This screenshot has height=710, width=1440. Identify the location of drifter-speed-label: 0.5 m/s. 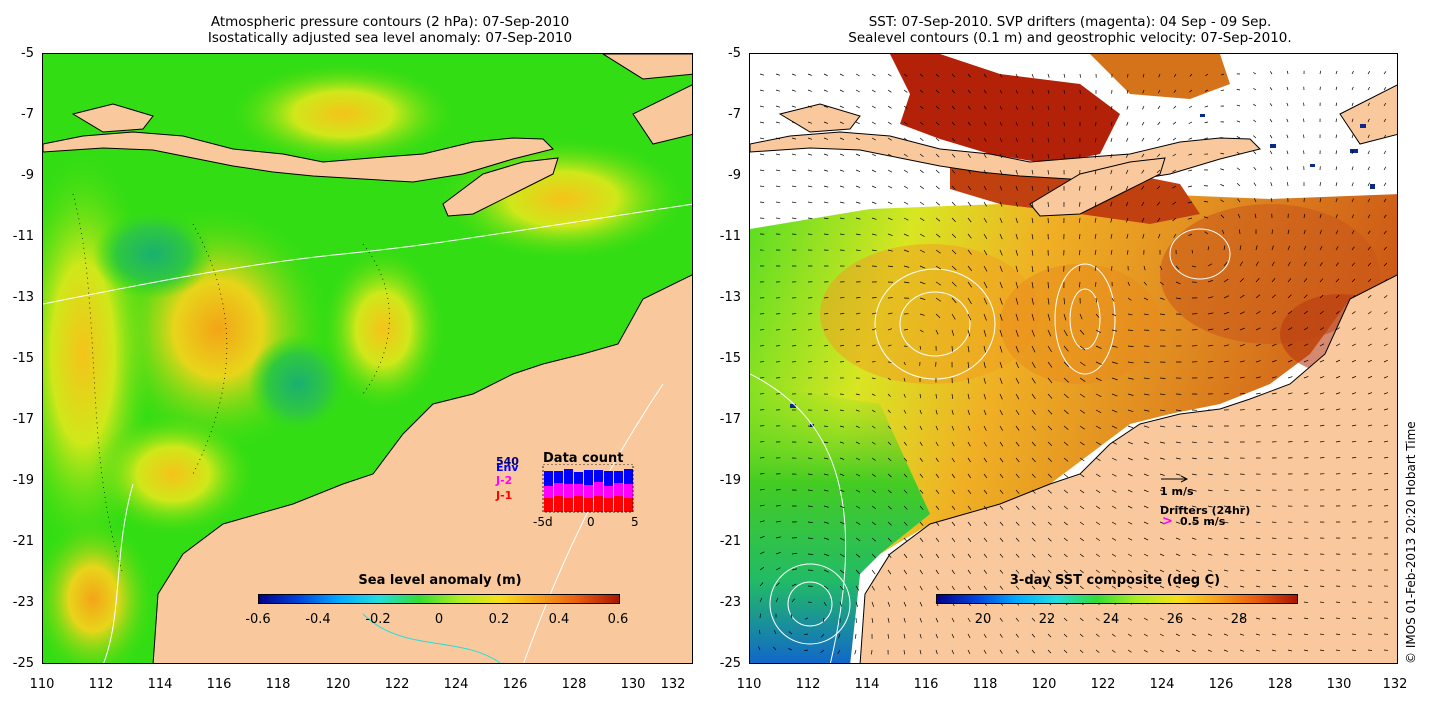
(1203, 521).